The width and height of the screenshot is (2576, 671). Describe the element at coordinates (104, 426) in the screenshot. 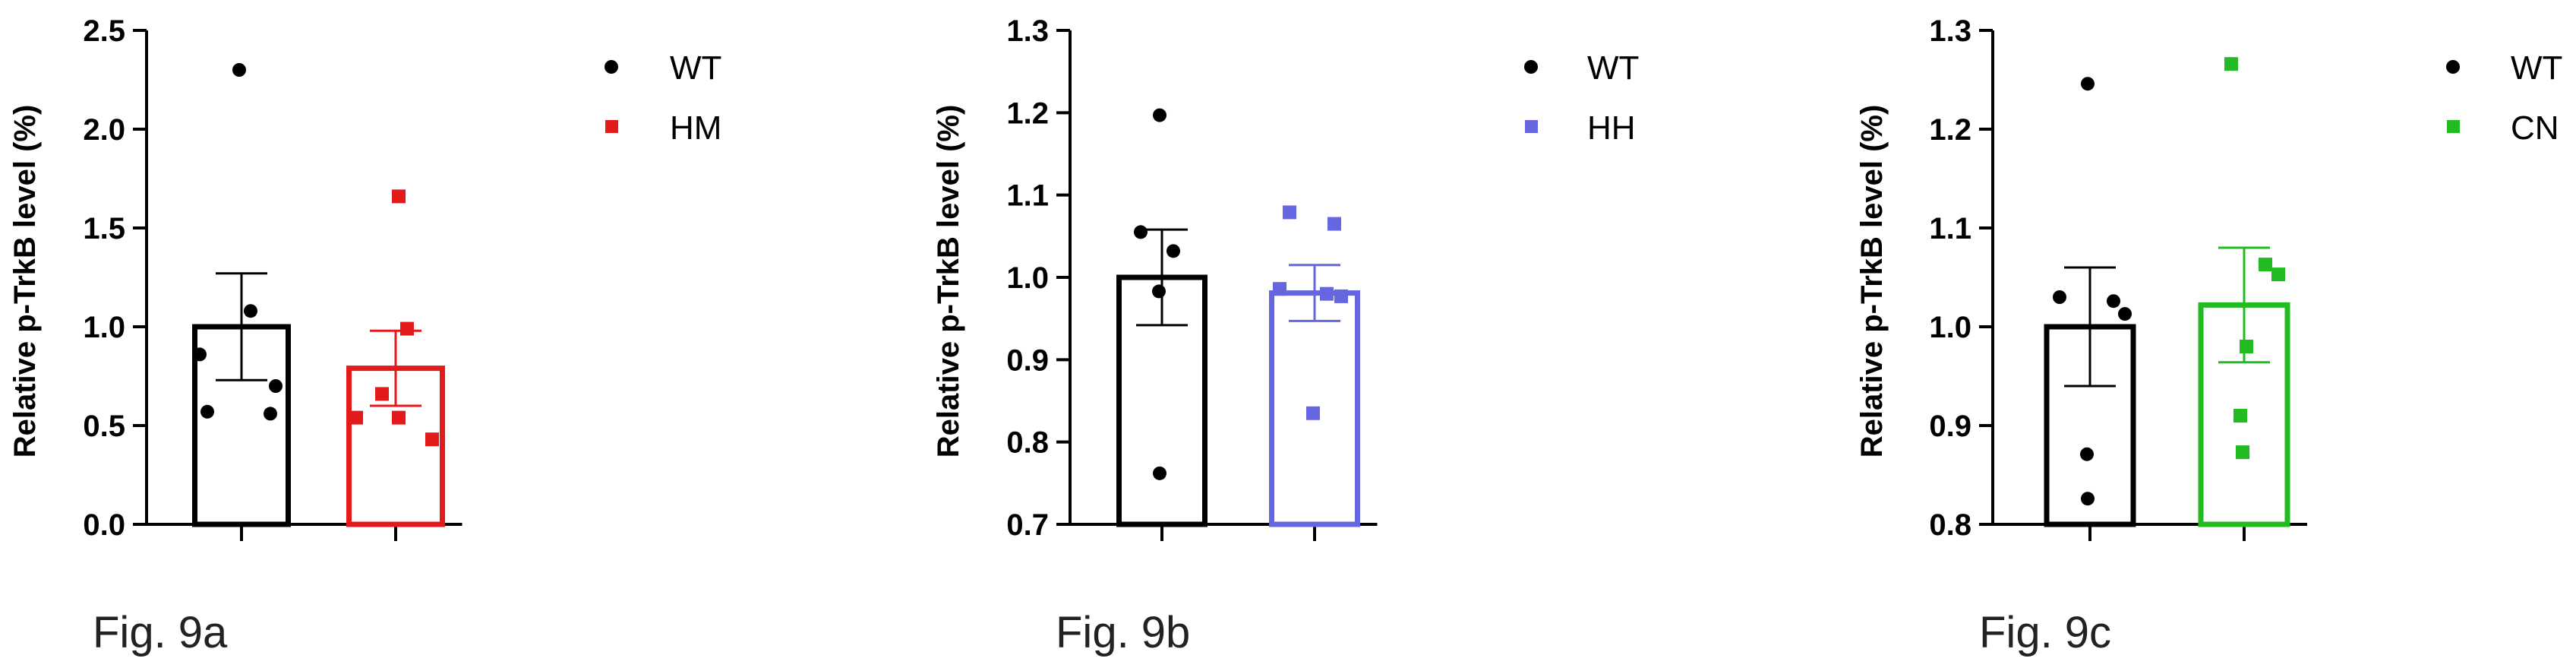

I see `y-tick-label: 0.5` at that location.